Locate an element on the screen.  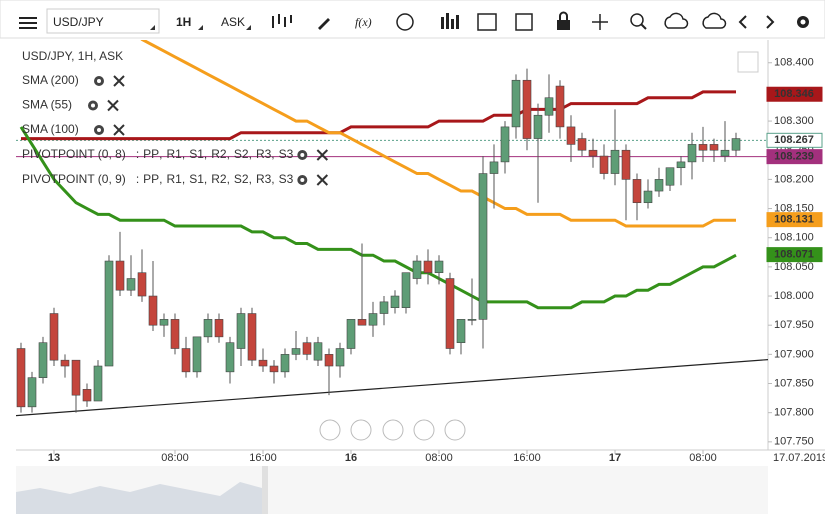
calendar-button is located at coordinates (487, 22).